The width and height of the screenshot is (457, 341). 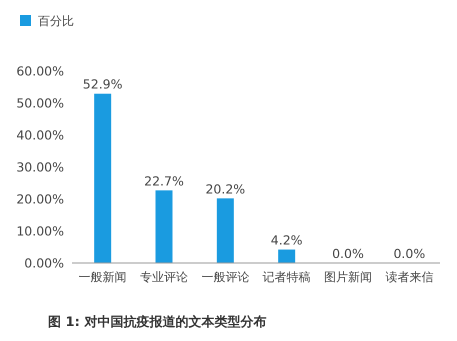 What do you see at coordinates (40, 199) in the screenshot?
I see `y-tick-label: 20.00%` at bounding box center [40, 199].